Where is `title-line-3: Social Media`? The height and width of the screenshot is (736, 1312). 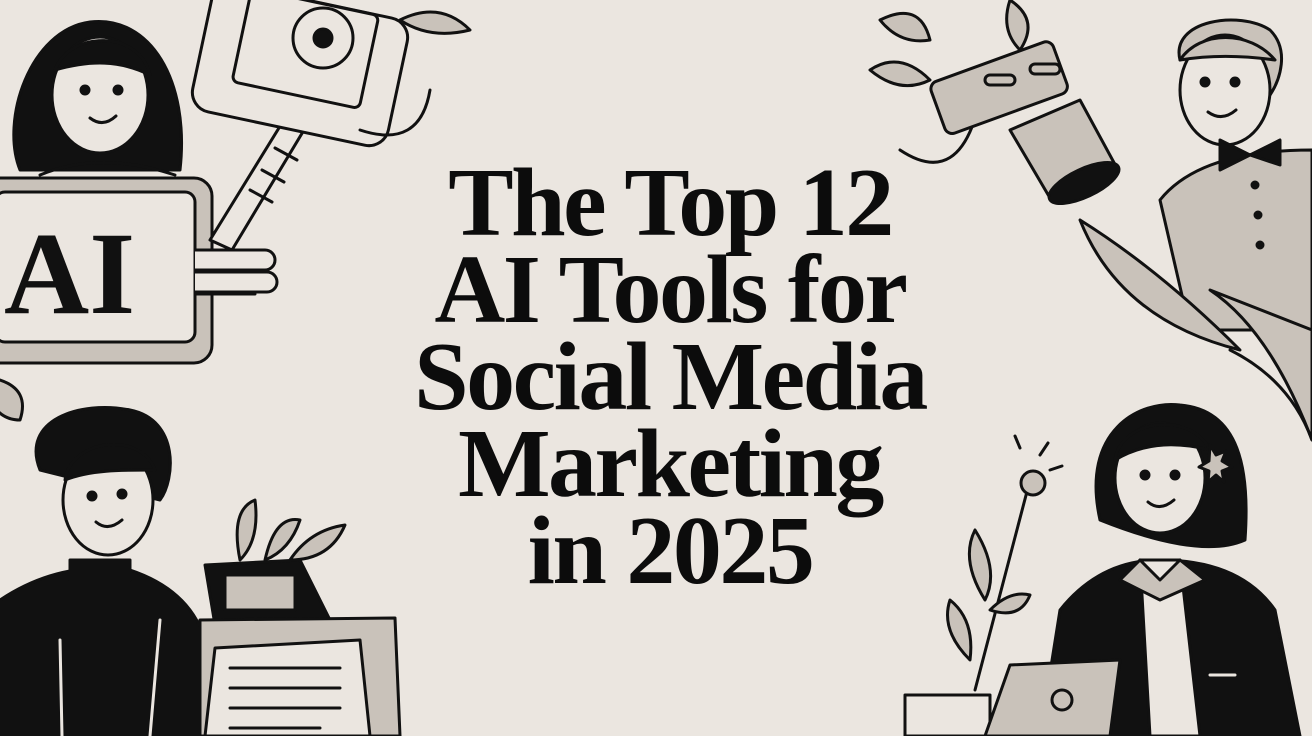
title-line-3: Social Media is located at coordinates (671, 377).